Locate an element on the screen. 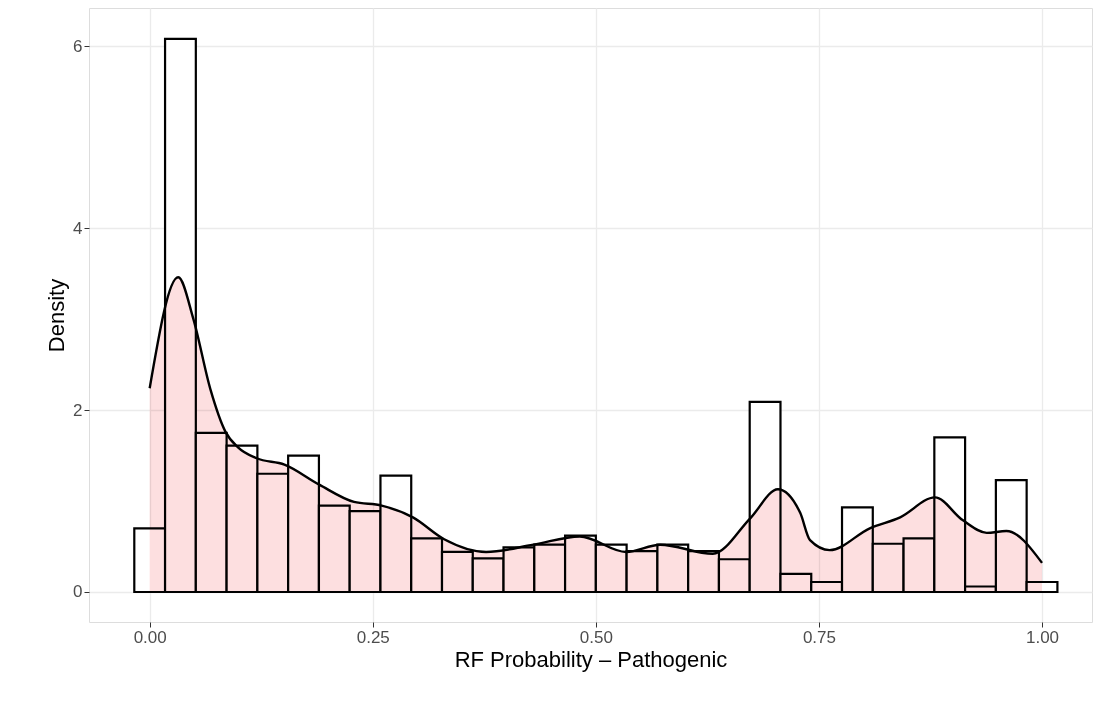  y-tick-label: 2 is located at coordinates (78, 410).